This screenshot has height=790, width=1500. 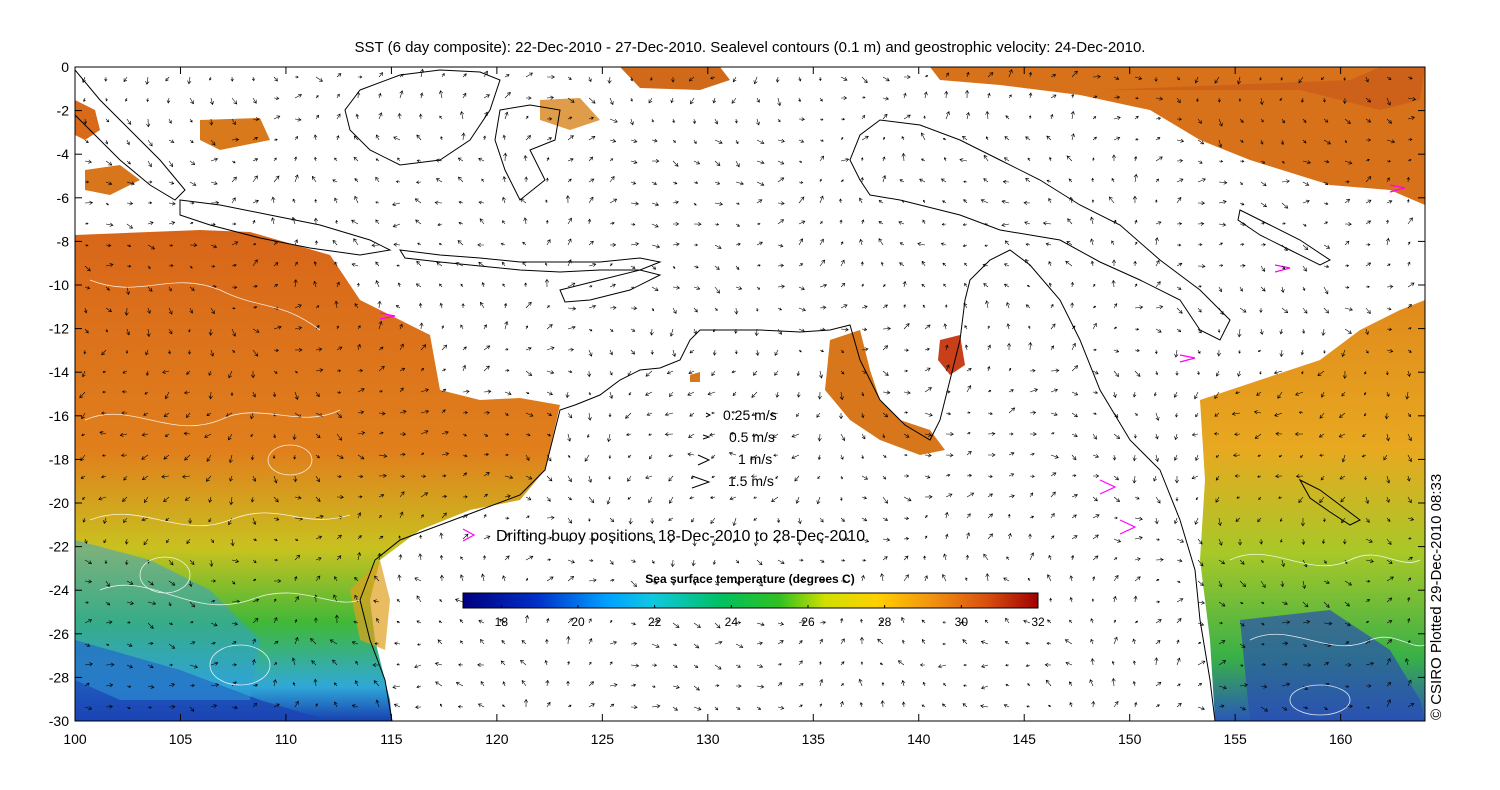 I want to click on x-tick-label: 100, so click(x=75, y=739).